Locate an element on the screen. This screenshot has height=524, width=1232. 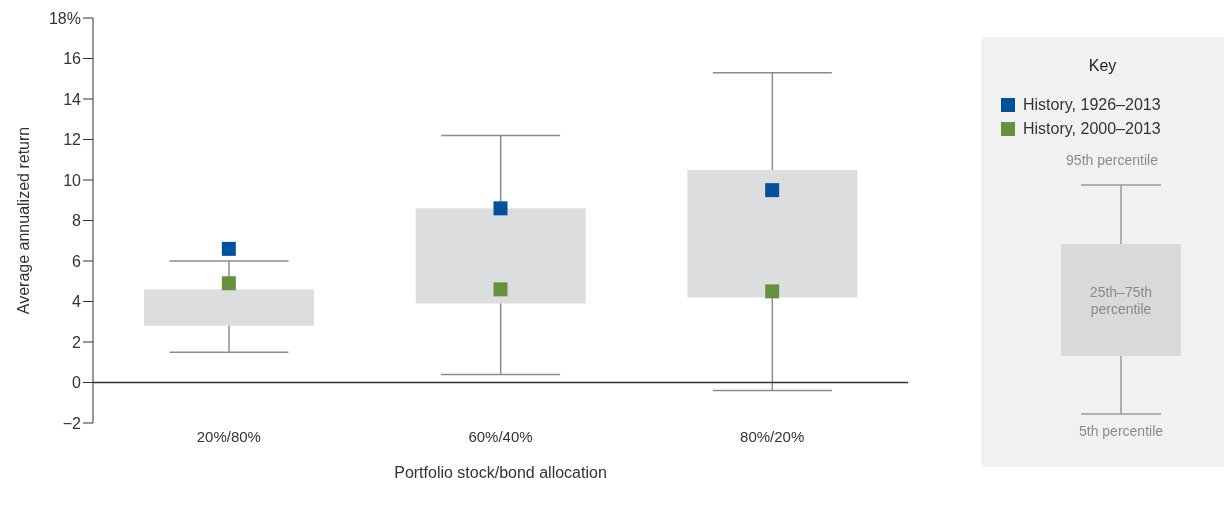
legend-title: Key is located at coordinates (1102, 66).